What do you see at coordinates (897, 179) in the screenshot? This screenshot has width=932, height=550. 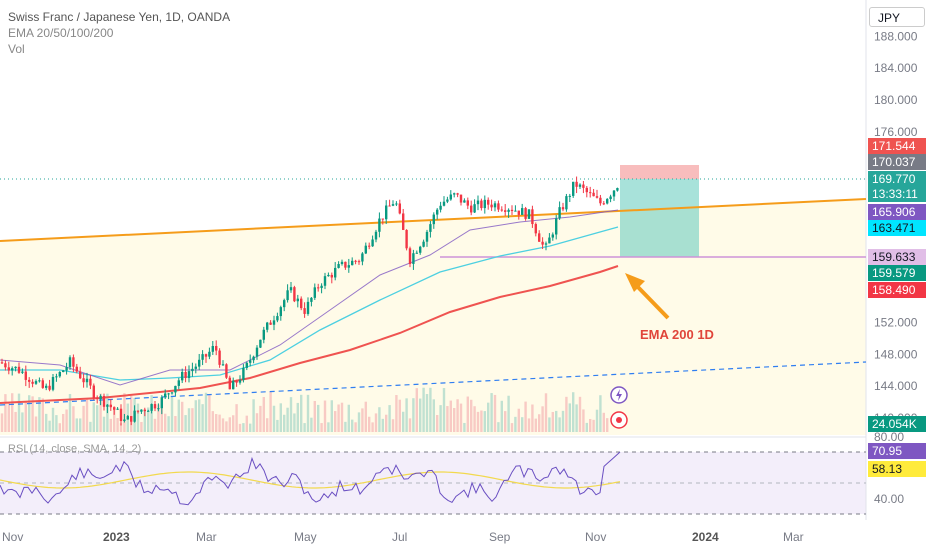 I see `price-label: 169.770` at bounding box center [897, 179].